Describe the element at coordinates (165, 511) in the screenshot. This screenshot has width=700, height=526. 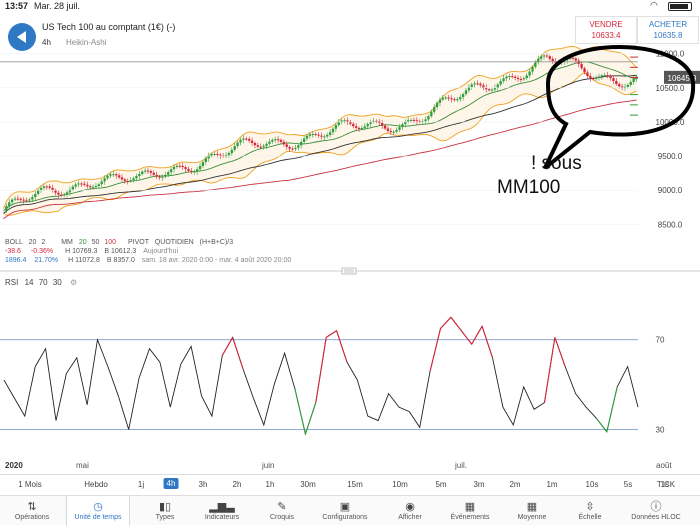
I see `toolbar-item-2: ▮▯ Types` at that location.